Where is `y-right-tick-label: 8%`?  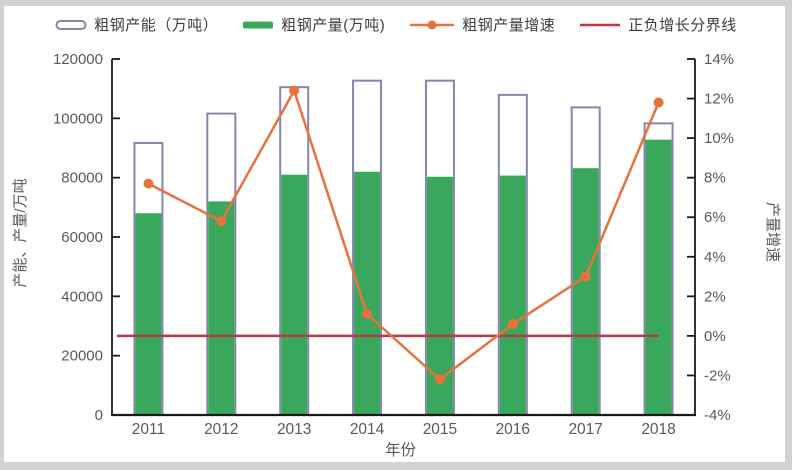 y-right-tick-label: 8% is located at coordinates (715, 178).